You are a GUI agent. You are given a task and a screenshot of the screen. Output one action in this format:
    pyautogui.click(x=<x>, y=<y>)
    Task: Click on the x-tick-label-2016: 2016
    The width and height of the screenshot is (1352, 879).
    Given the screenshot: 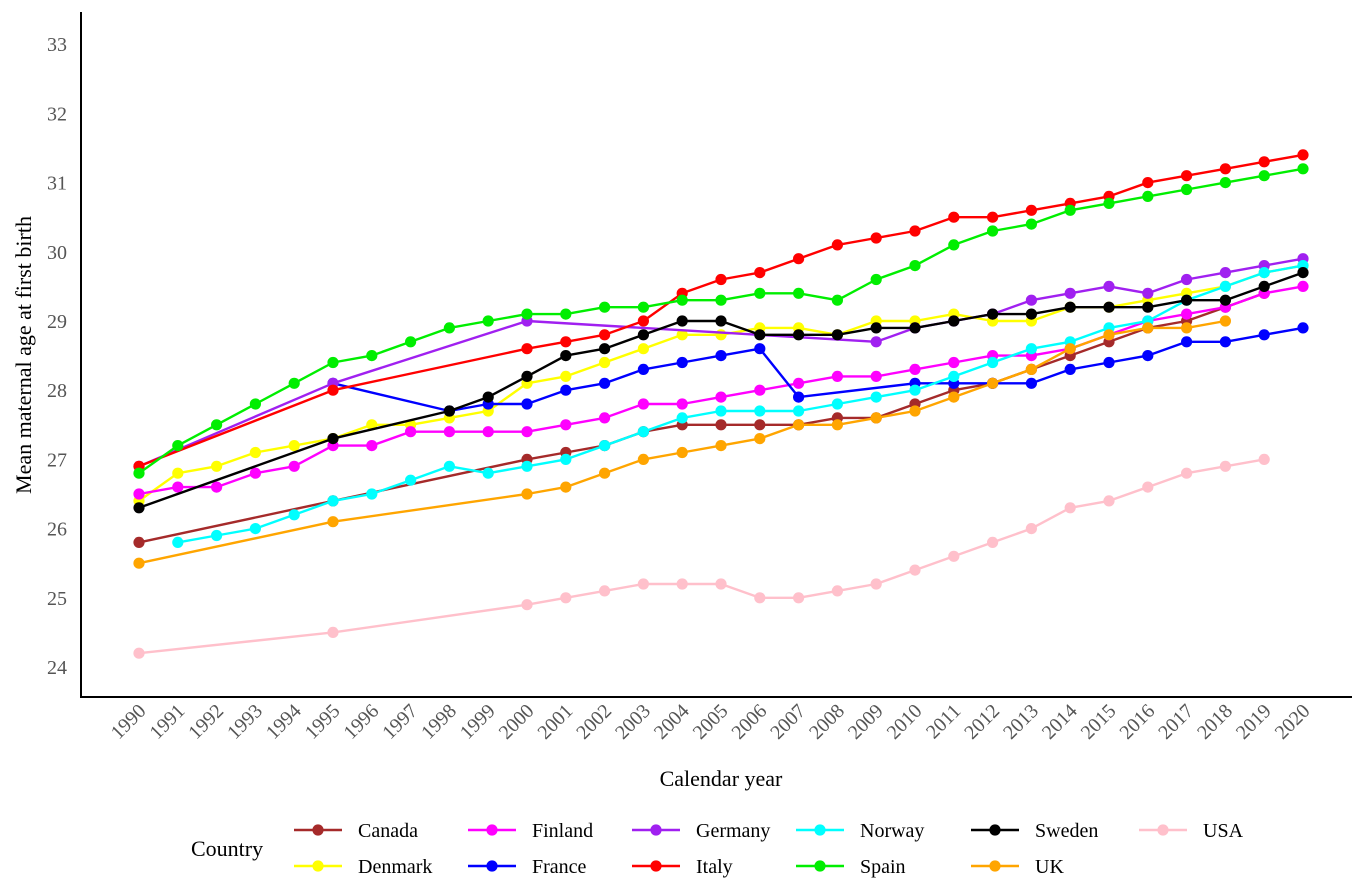 What is the action you would take?
    pyautogui.click(x=1137, y=722)
    